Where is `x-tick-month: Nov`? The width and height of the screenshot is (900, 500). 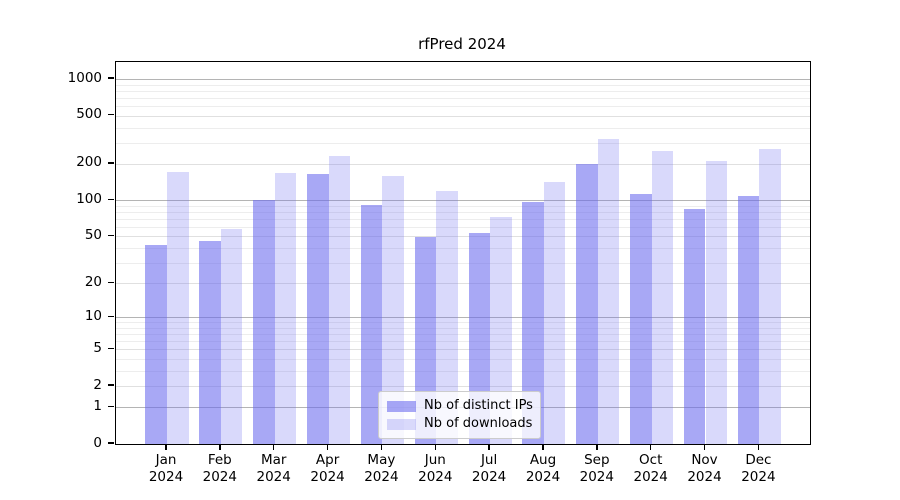
x-tick-month: Nov is located at coordinates (704, 460).